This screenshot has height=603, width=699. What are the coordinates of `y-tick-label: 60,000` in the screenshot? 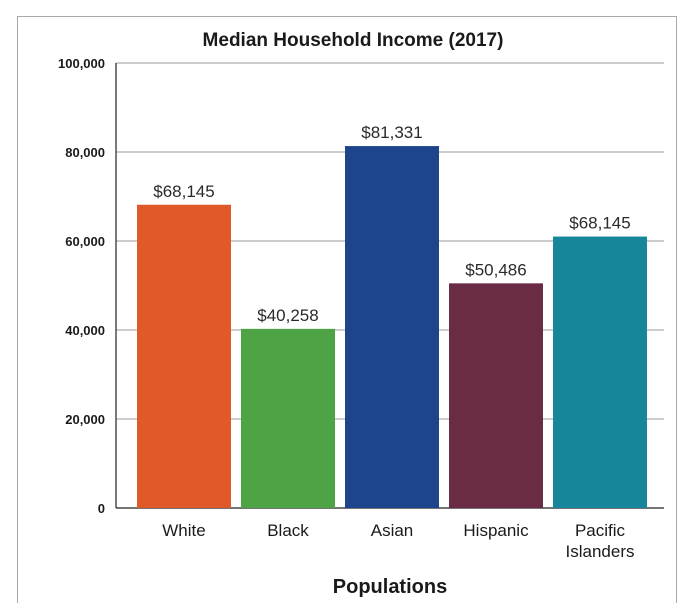 It's located at (85, 241).